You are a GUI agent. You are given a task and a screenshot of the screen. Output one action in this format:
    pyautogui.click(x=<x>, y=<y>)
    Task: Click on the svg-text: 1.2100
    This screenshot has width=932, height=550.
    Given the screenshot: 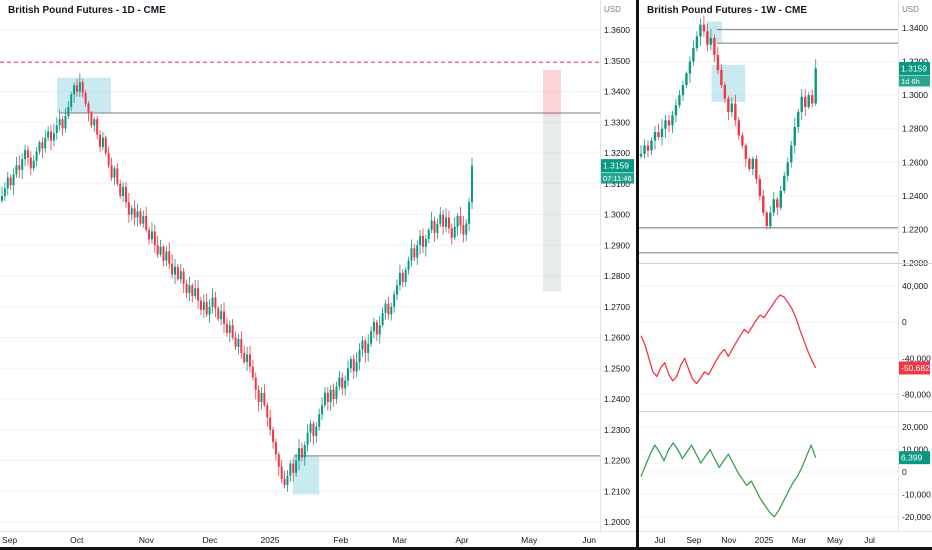 What is the action you would take?
    pyautogui.click(x=617, y=491)
    